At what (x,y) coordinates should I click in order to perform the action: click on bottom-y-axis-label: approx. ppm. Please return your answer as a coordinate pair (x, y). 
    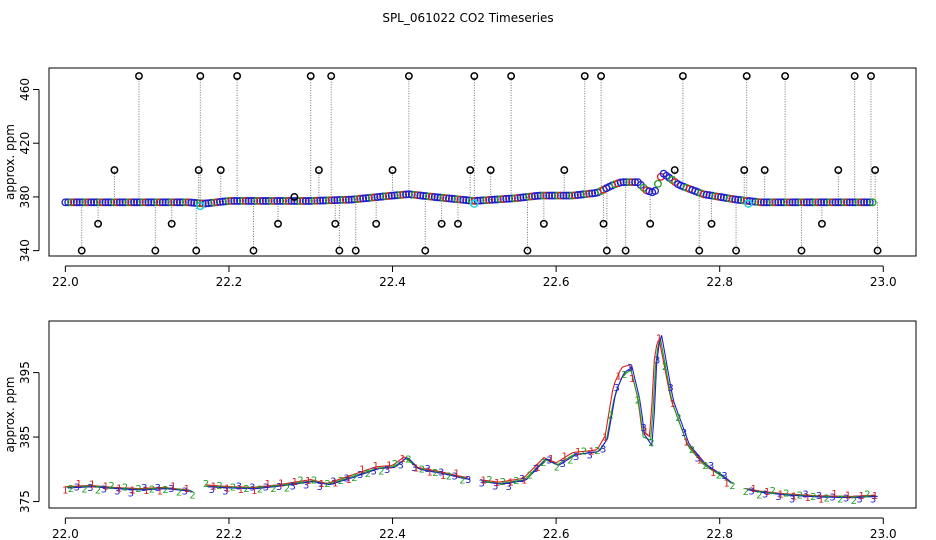
    Looking at the image, I should click on (10, 415).